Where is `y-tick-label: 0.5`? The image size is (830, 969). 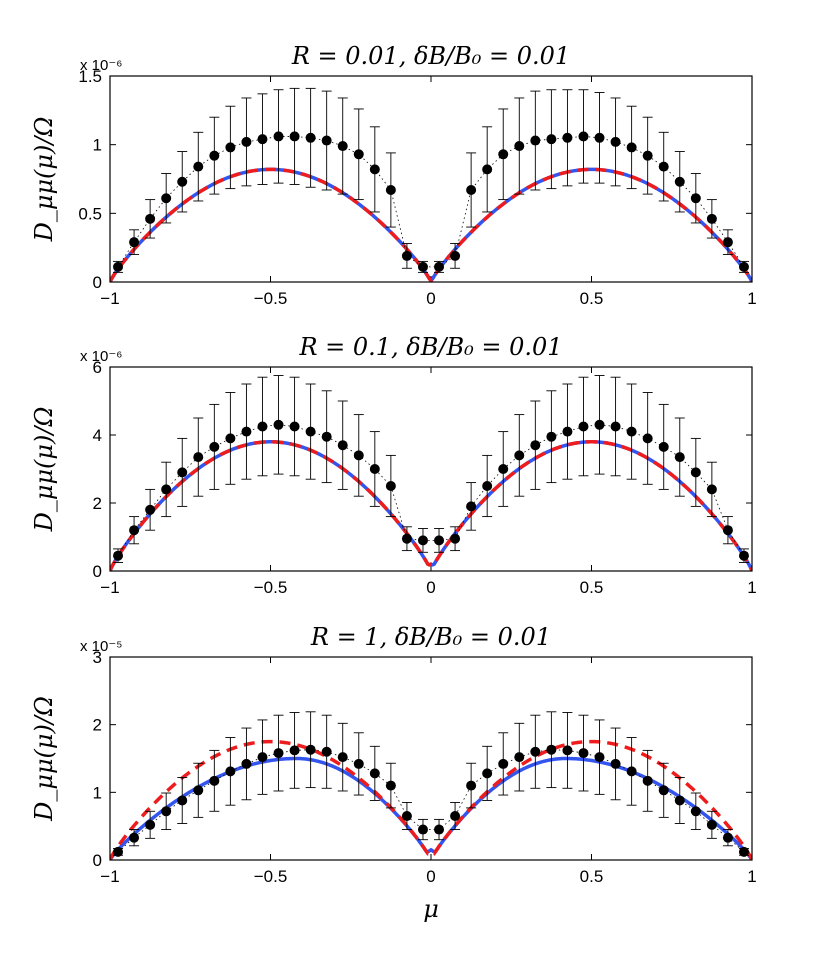 y-tick-label: 0.5 is located at coordinates (90, 213).